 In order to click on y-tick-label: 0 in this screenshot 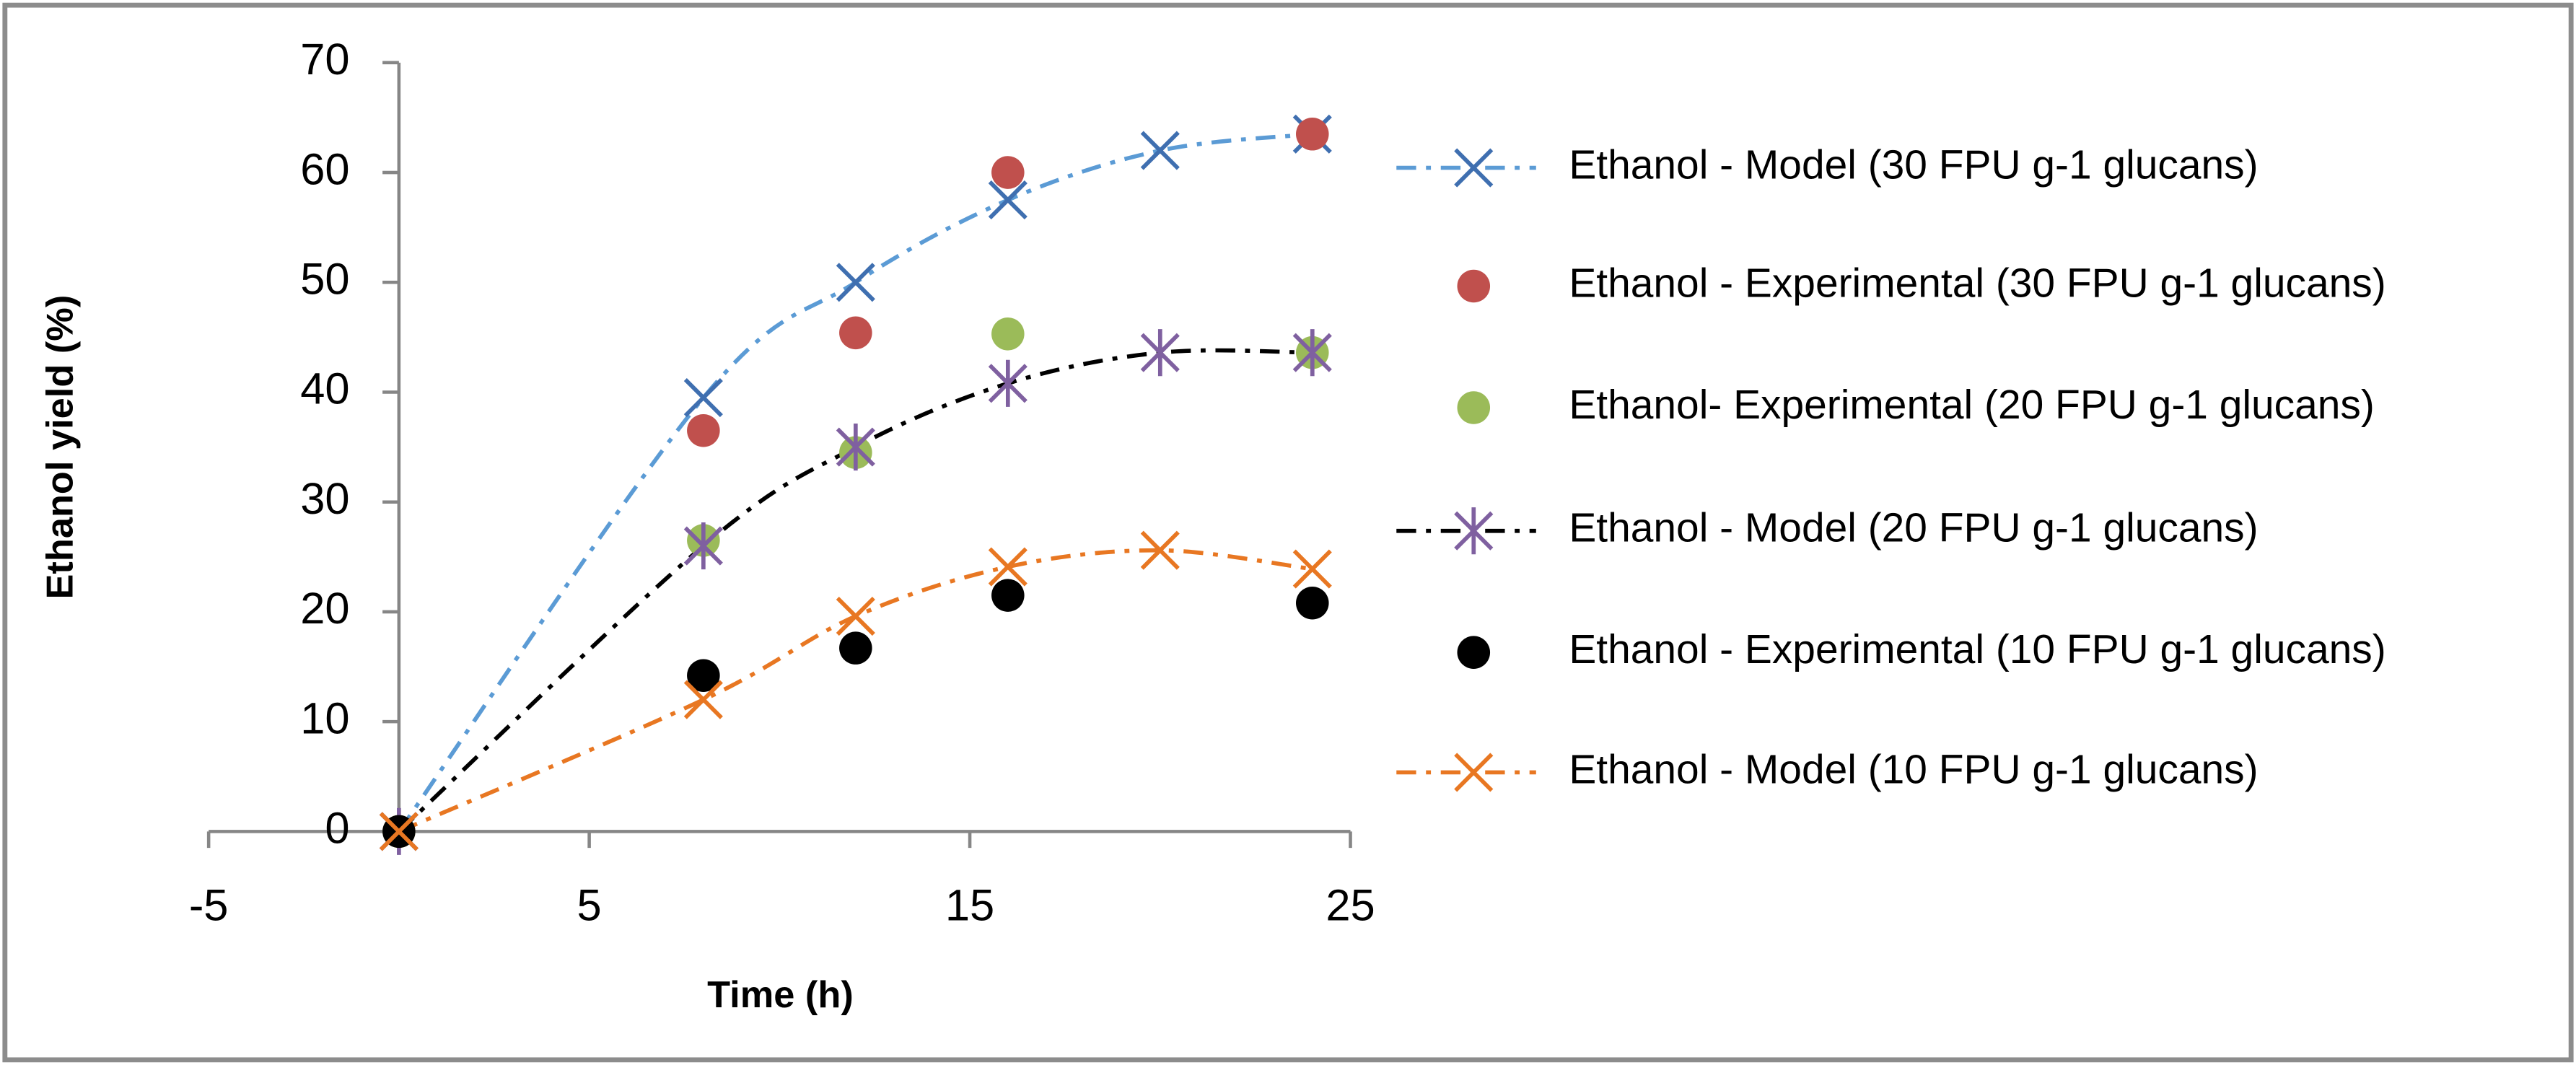, I will do `click(337, 829)`.